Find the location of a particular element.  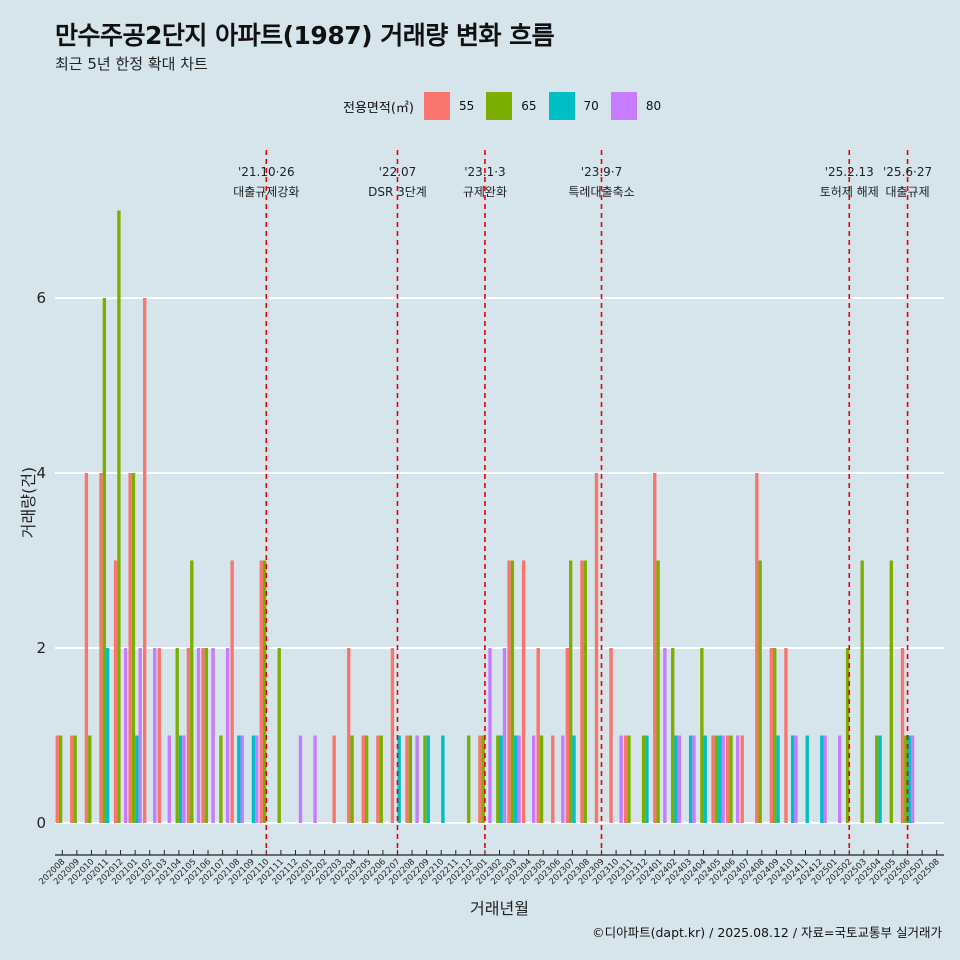

chart-title: 만수주공2단지 아파트(1987) 거래량 변화 흐름 is located at coordinates (305, 35).